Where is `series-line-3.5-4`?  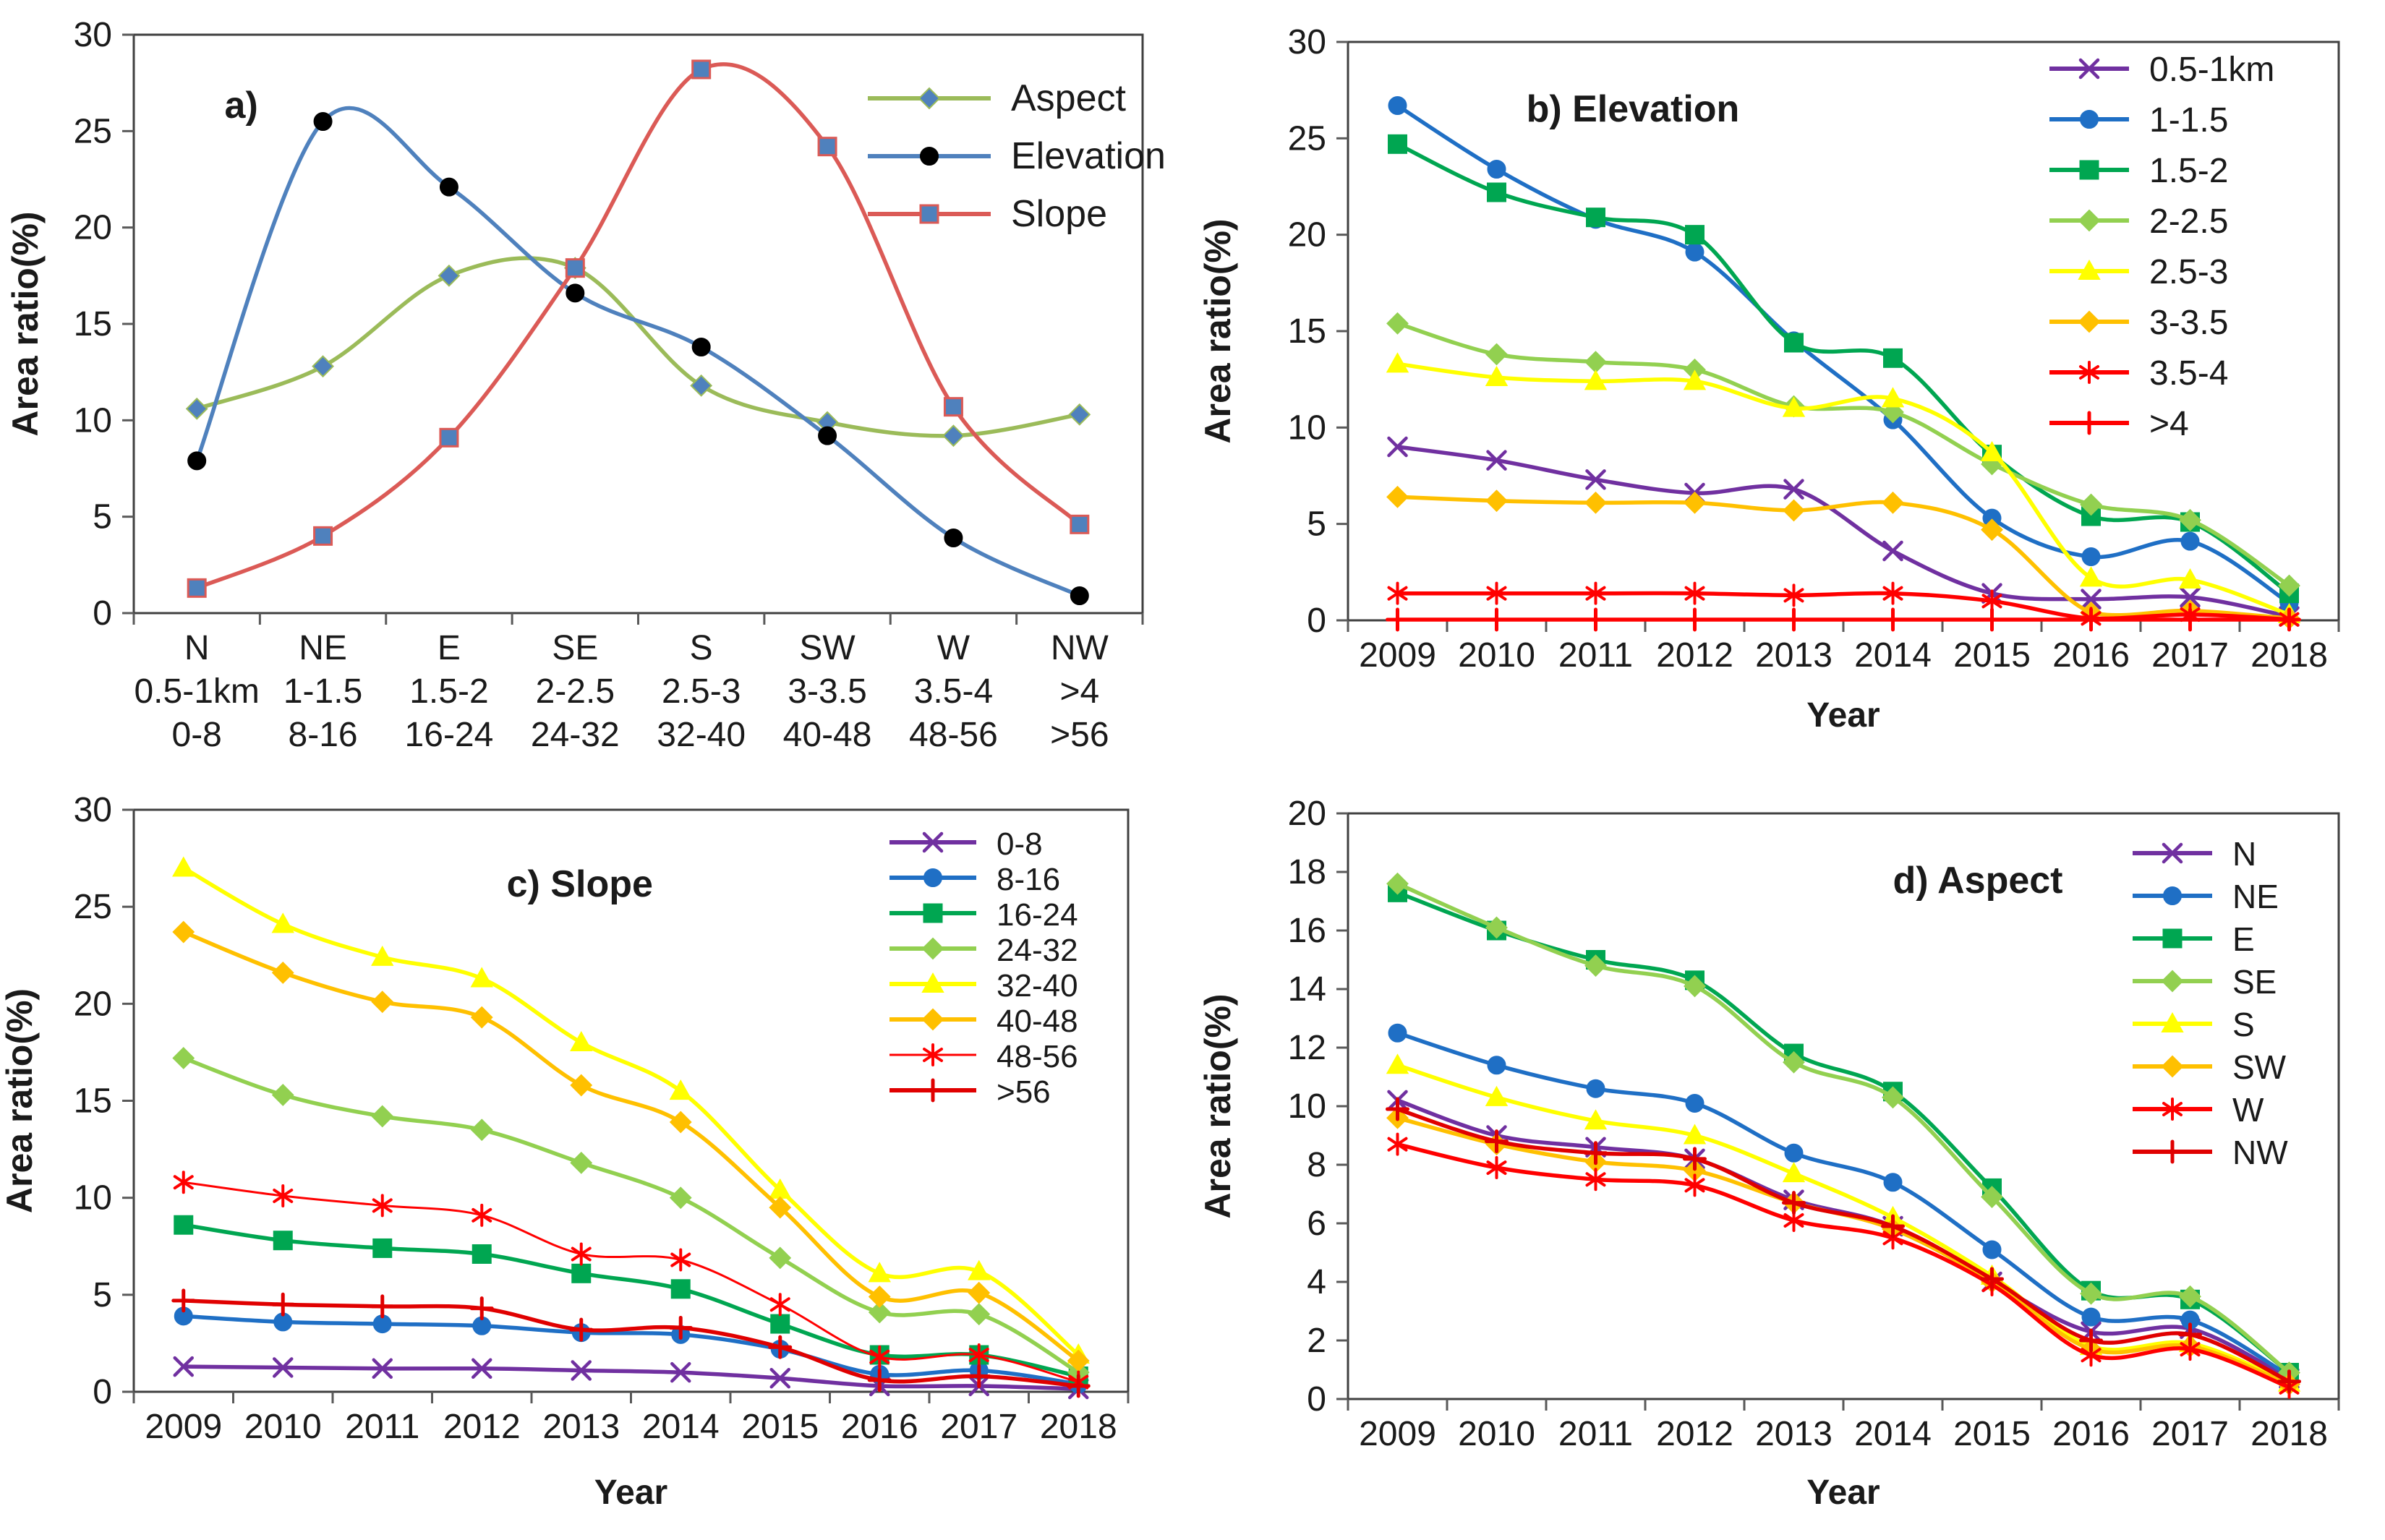
series-line-3.5-4 is located at coordinates (1843, 606).